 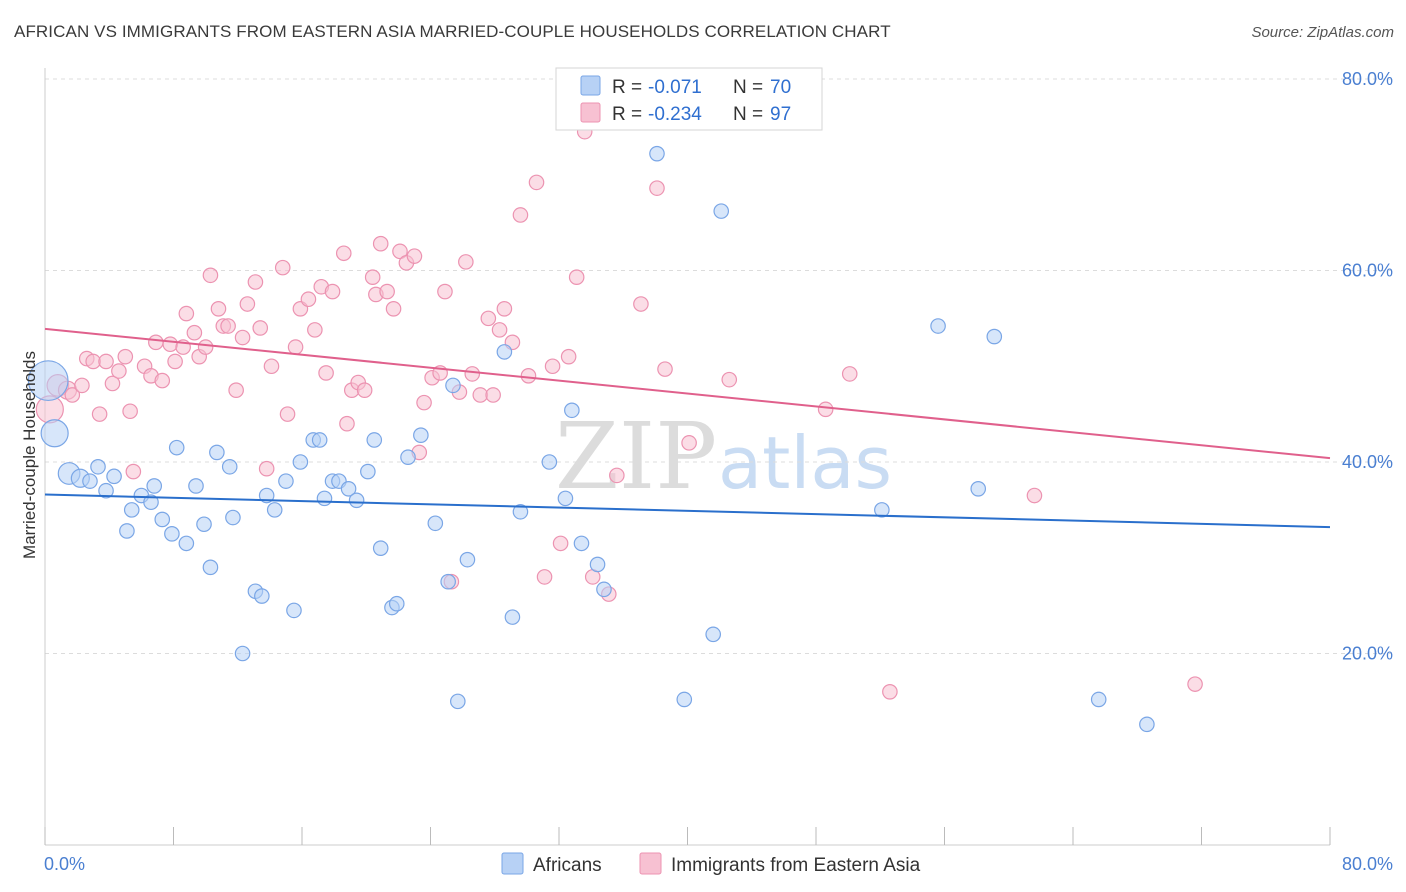 What do you see at coordinates (689, 99) in the screenshot?
I see `stats-legend: R = -0.071 N = 70 R = -0.234 N = 97` at bounding box center [689, 99].